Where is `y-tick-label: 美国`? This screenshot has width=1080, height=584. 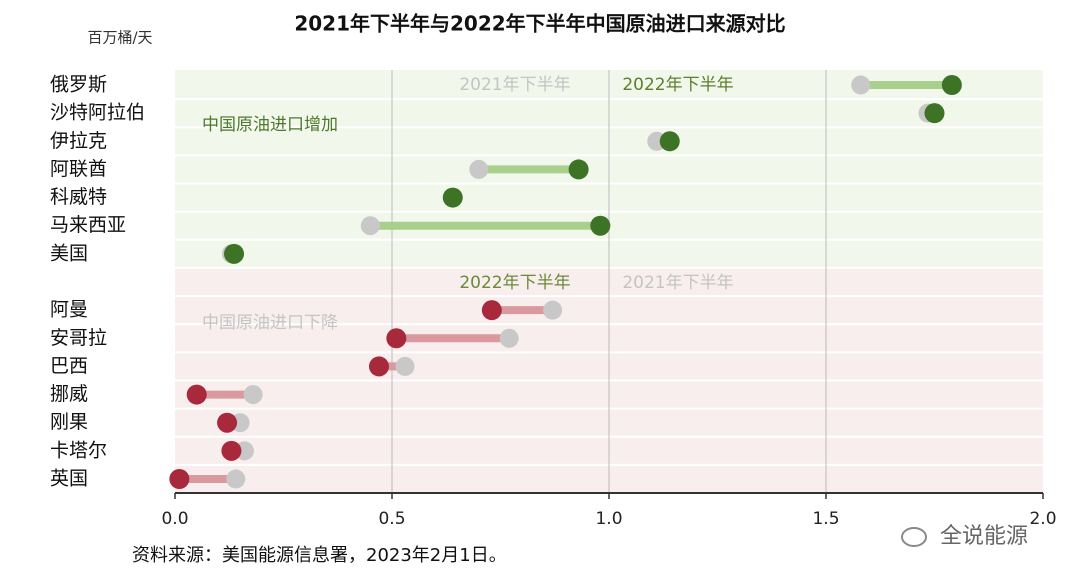
y-tick-label: 美国 is located at coordinates (69, 253).